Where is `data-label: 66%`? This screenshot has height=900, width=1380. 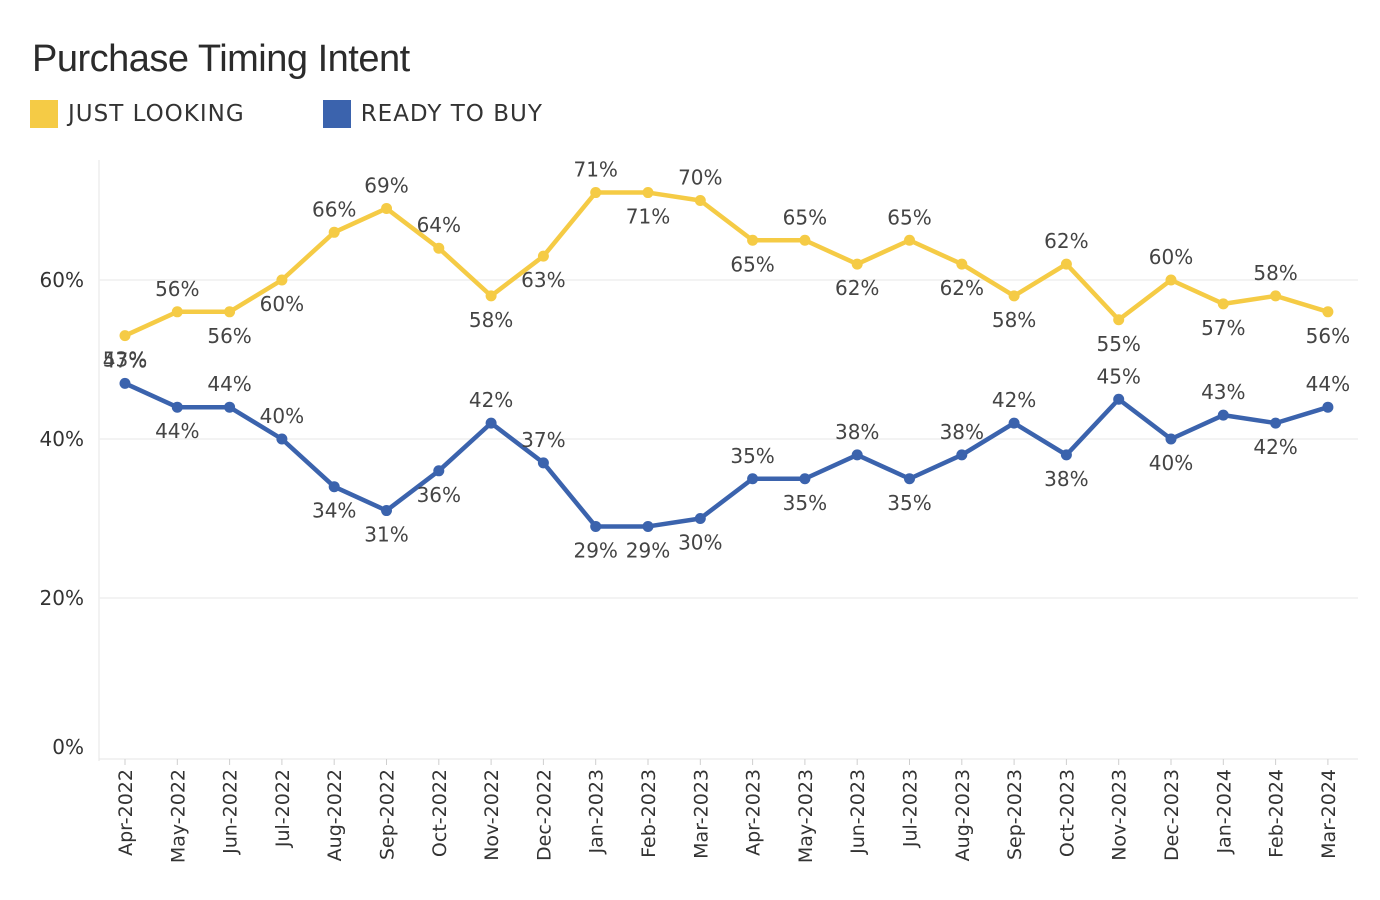 data-label: 66% is located at coordinates (334, 209).